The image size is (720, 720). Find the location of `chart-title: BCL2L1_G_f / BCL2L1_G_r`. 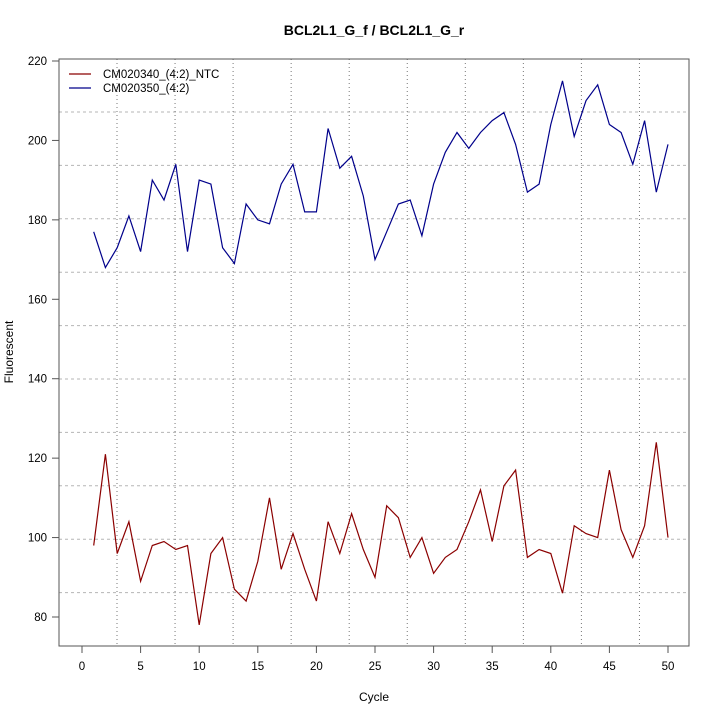

chart-title: BCL2L1_G_f / BCL2L1_G_r is located at coordinates (374, 30).